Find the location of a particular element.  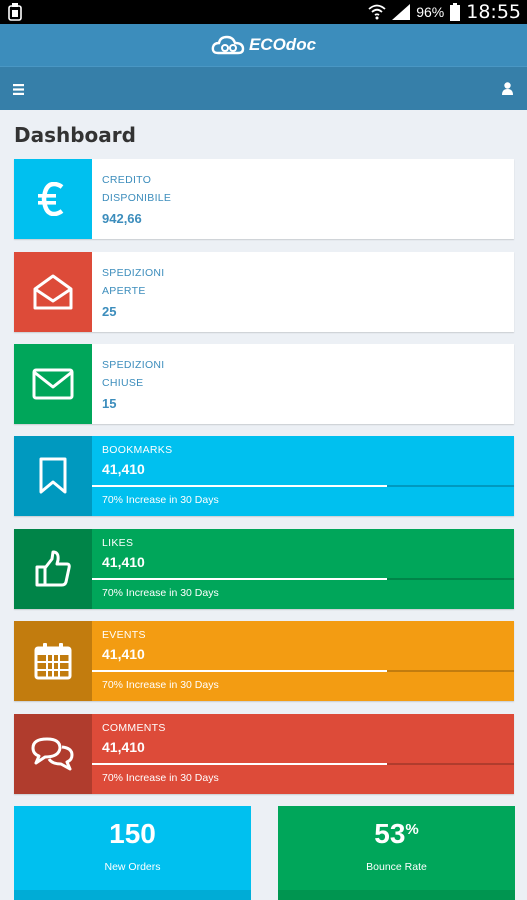

envelope-icon is located at coordinates (53, 384).